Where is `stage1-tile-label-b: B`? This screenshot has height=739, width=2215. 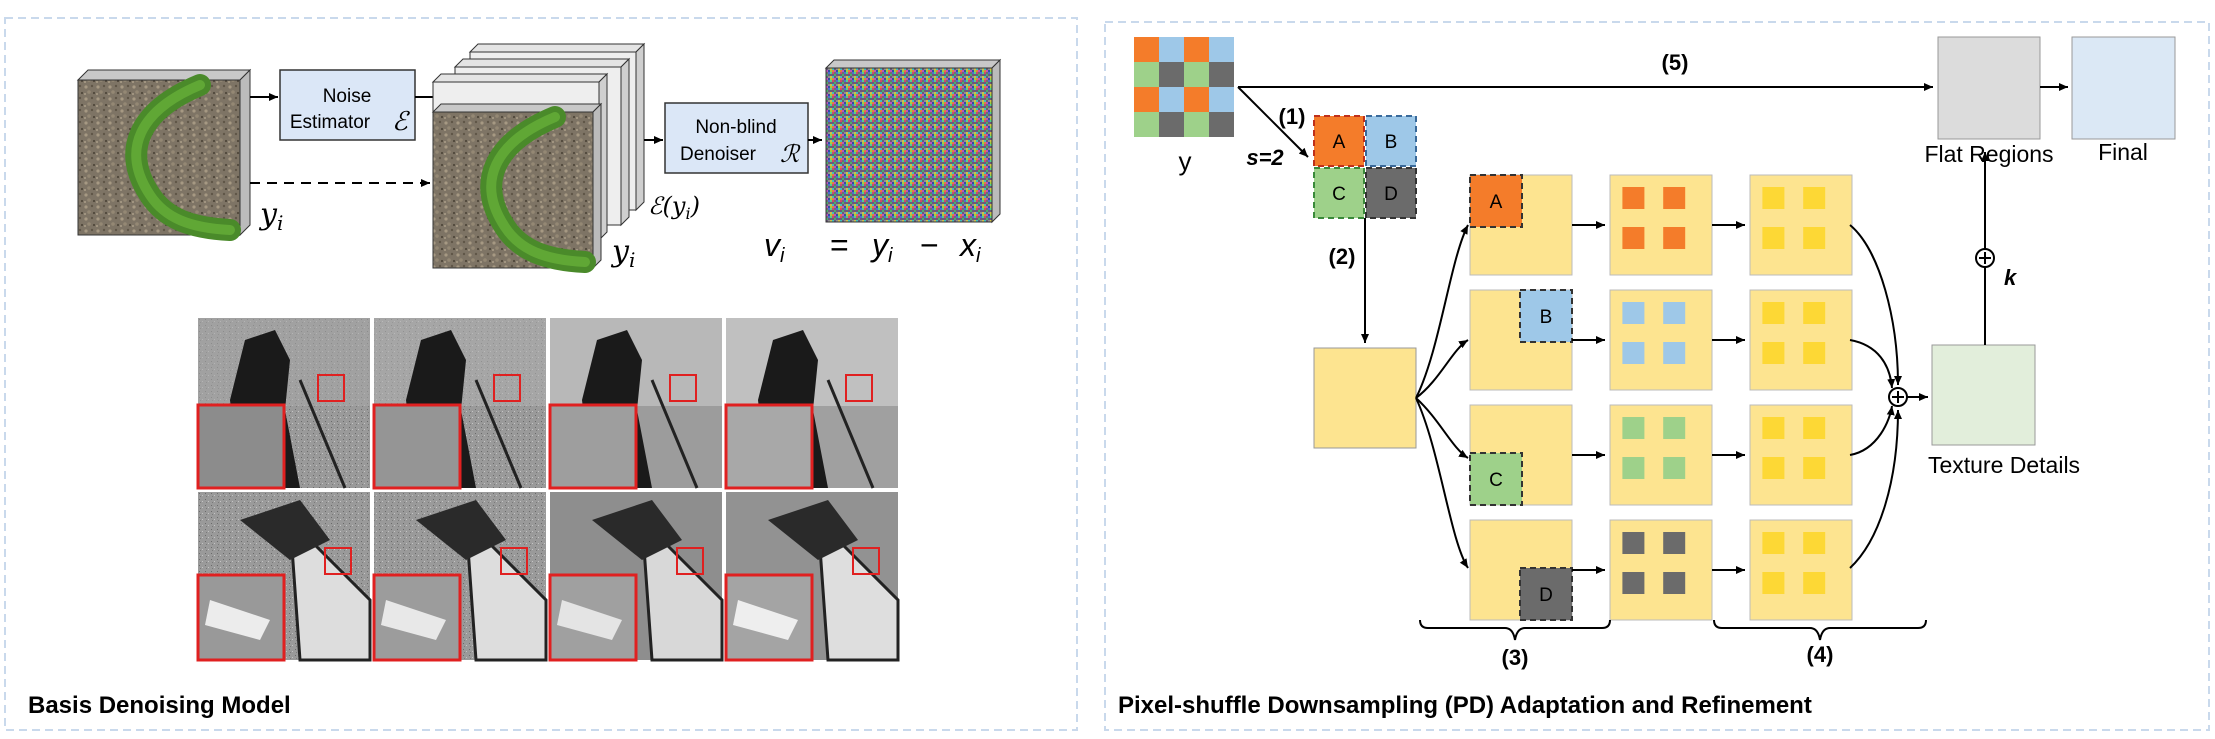
stage1-tile-label-b: B is located at coordinates (1546, 317).